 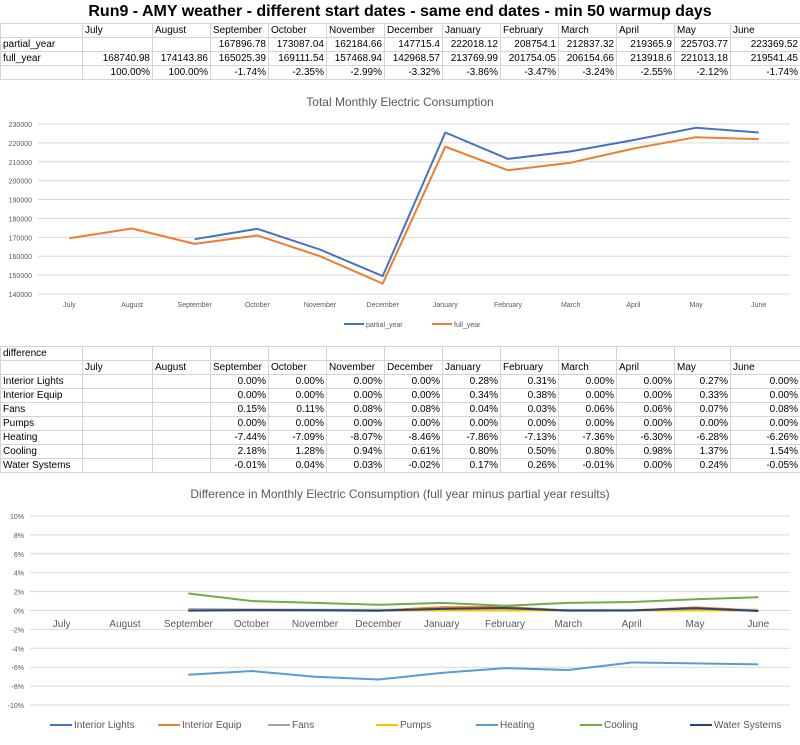 I want to click on table-cell: 0.08%, so click(x=355, y=409).